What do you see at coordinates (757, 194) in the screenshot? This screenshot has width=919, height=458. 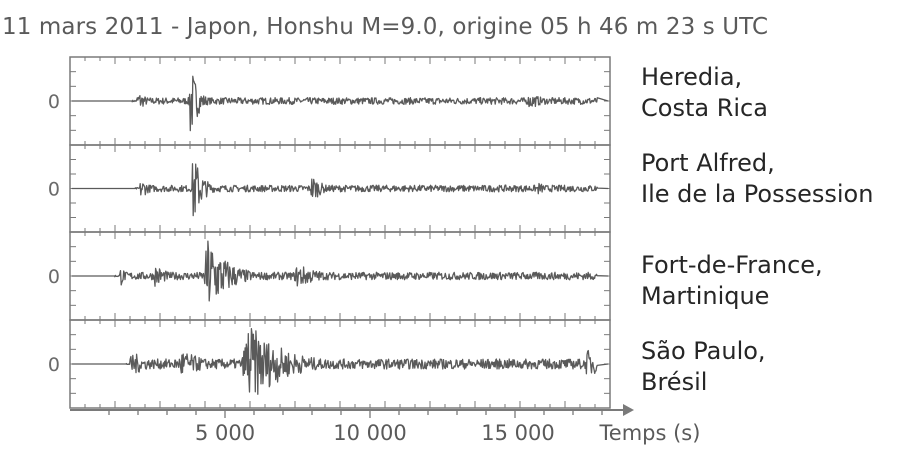 I see `station-name-line2: Ile de la Possession` at bounding box center [757, 194].